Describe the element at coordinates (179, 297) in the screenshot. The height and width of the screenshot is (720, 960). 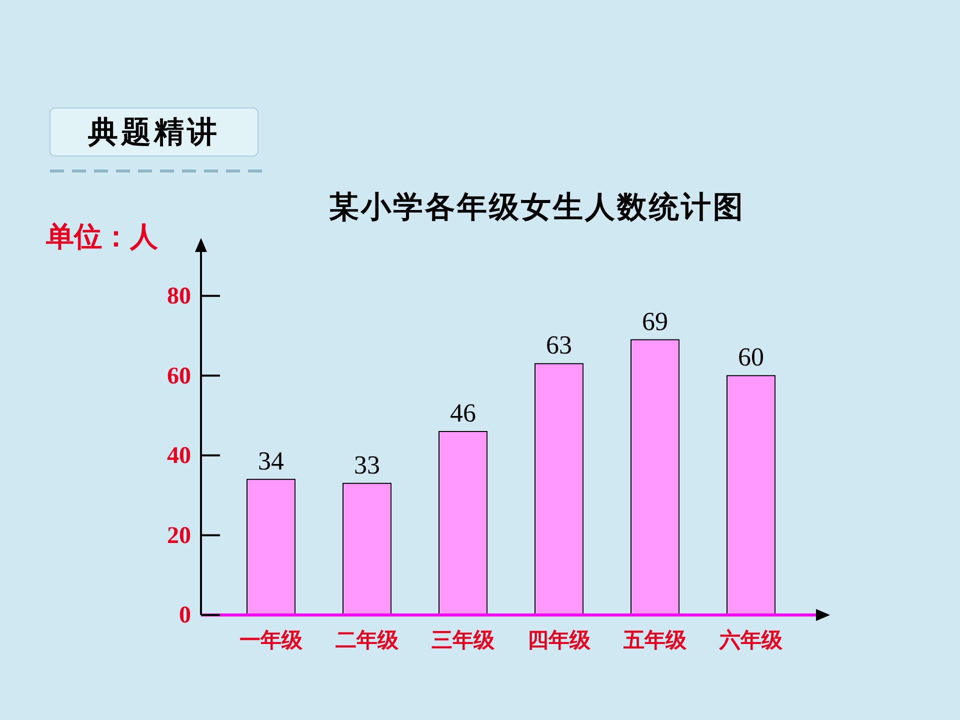
I see `y-tick-label: 80` at that location.